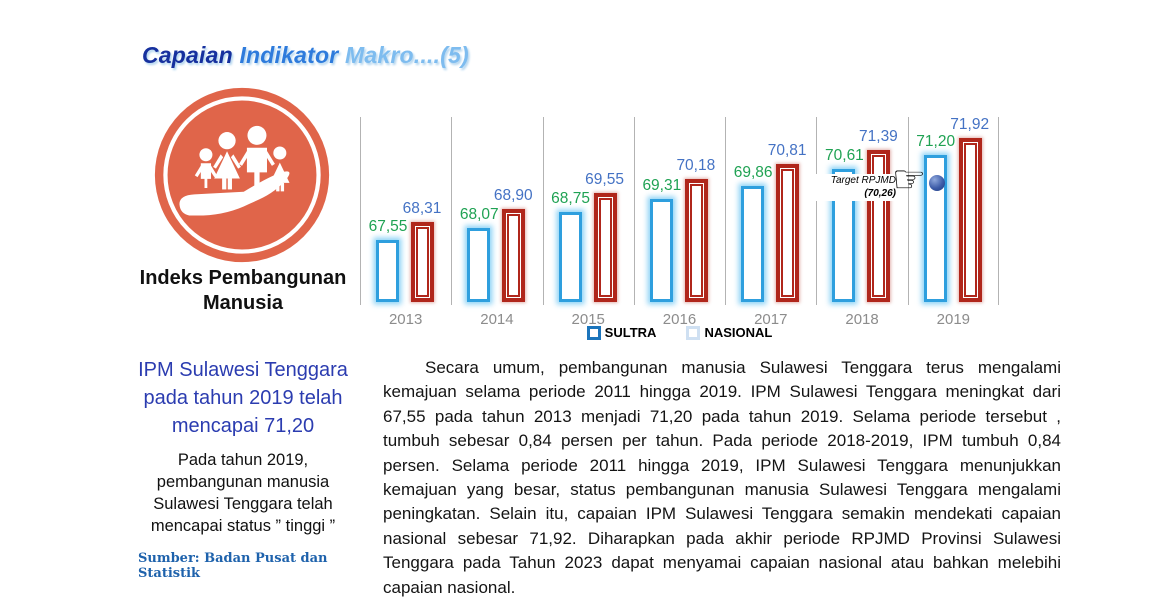  What do you see at coordinates (861, 221) in the screenshot?
I see `year-group-2018: 70,61 71,39 2018` at bounding box center [861, 221].